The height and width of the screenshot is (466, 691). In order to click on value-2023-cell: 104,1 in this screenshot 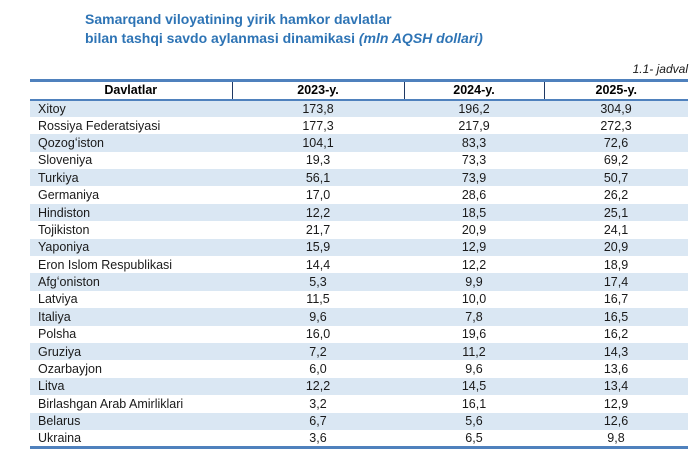, I will do `click(318, 142)`.